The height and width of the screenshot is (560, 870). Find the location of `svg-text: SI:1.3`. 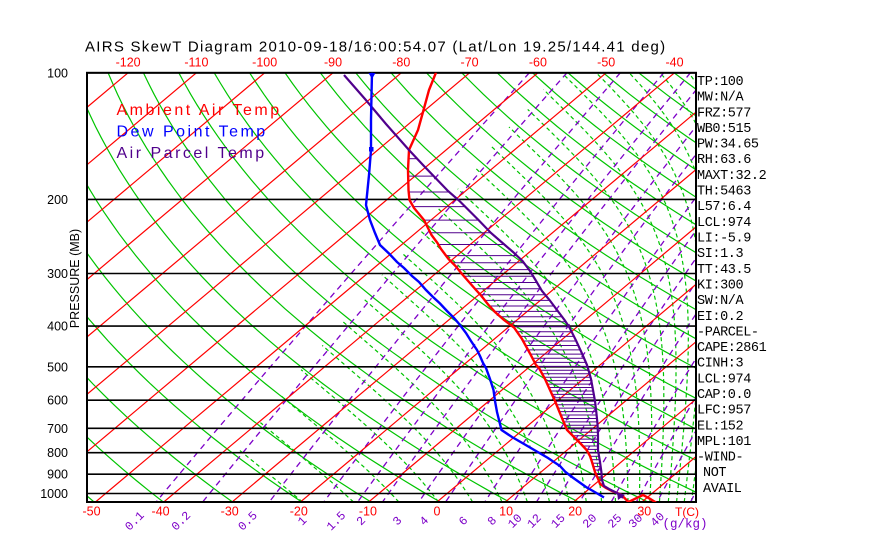

svg-text: SI:1.3 is located at coordinates (720, 254).